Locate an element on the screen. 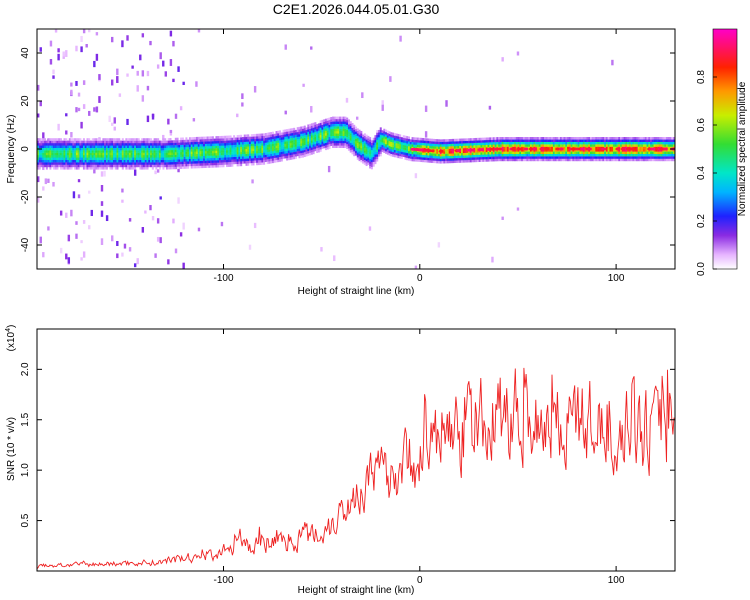 Image resolution: width=750 pixels, height=600 pixels. spectrogram-peak is located at coordinates (561, 149).